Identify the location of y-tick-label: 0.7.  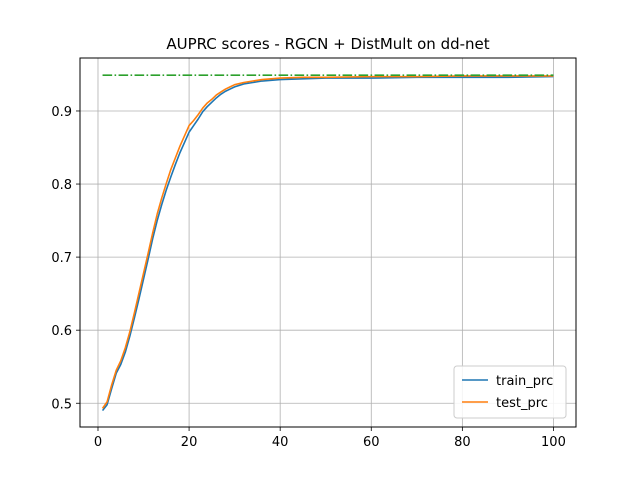
(61, 258).